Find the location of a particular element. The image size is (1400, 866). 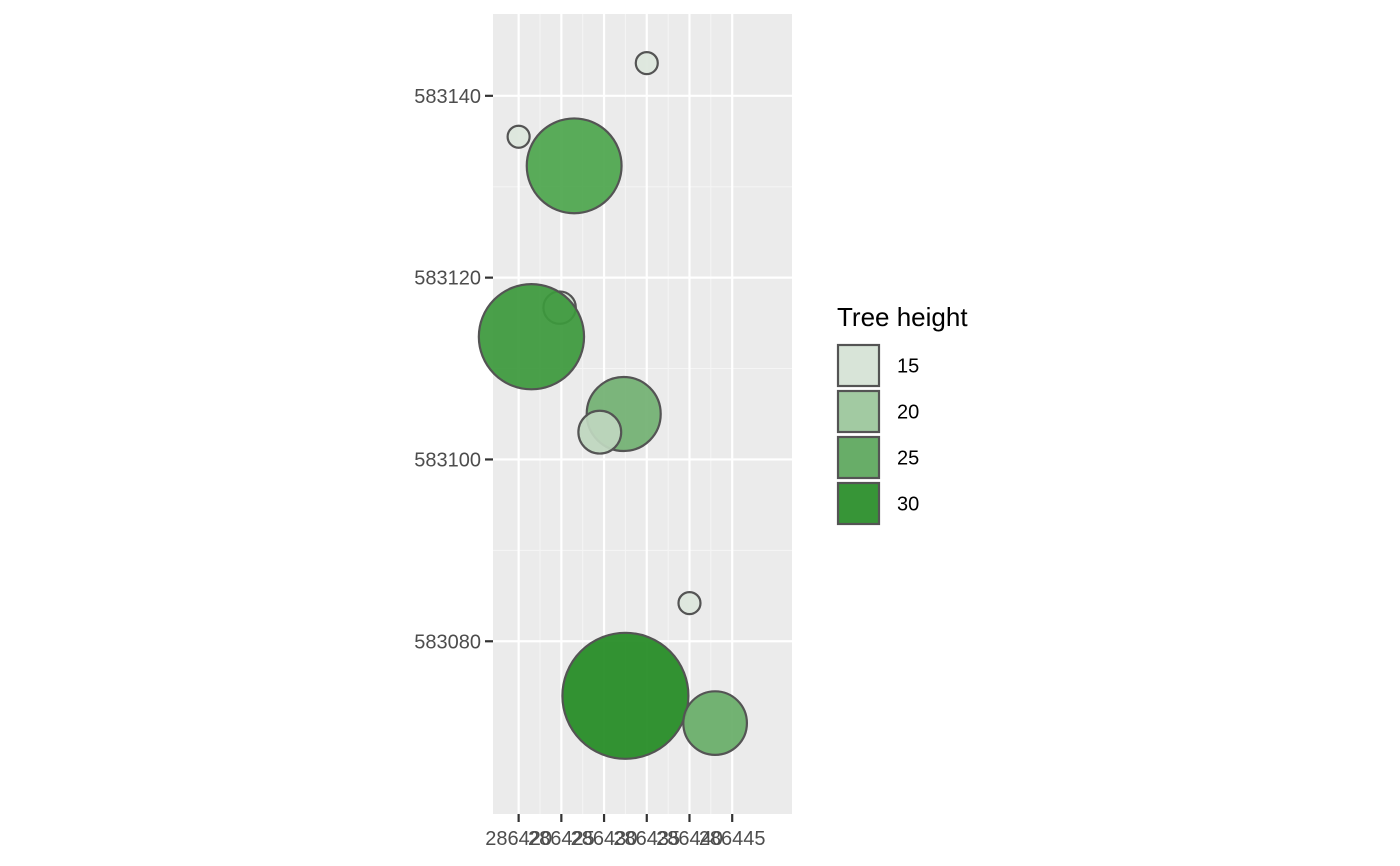

legend-label: 15 is located at coordinates (908, 367).